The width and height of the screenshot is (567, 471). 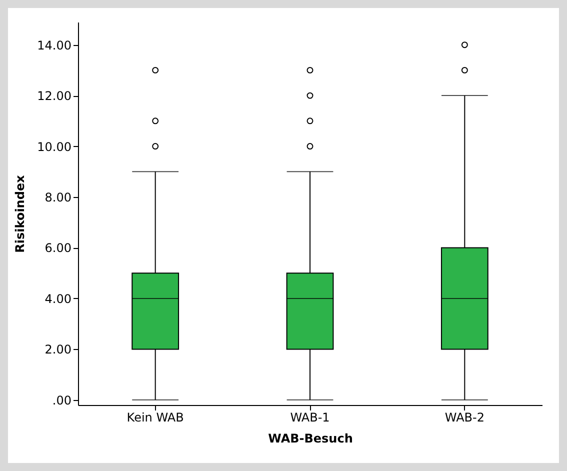 What do you see at coordinates (54, 147) in the screenshot?
I see `y-tick-label: 10.00` at bounding box center [54, 147].